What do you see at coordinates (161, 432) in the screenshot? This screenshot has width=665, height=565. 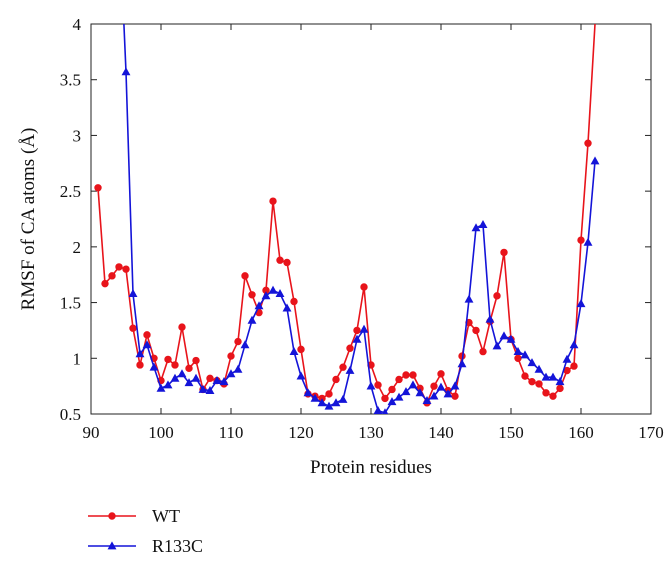 I see `x-tick-label: 100` at bounding box center [161, 432].